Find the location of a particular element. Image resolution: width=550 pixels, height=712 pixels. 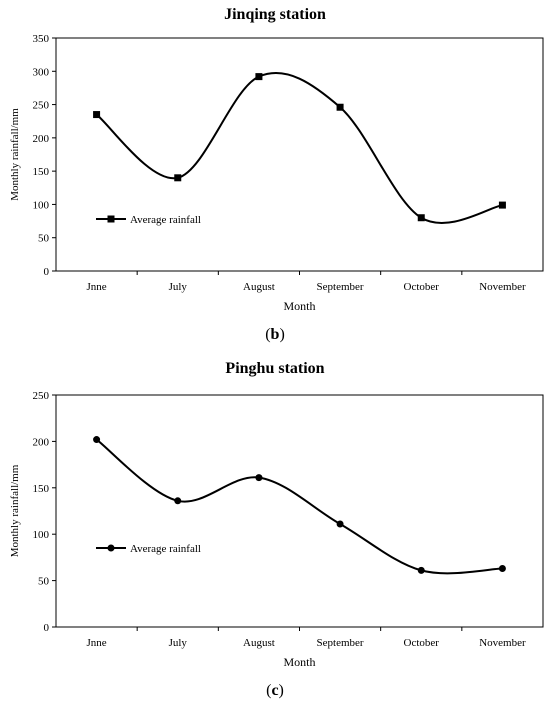

y-tick-label: 350 is located at coordinates (41, 39).